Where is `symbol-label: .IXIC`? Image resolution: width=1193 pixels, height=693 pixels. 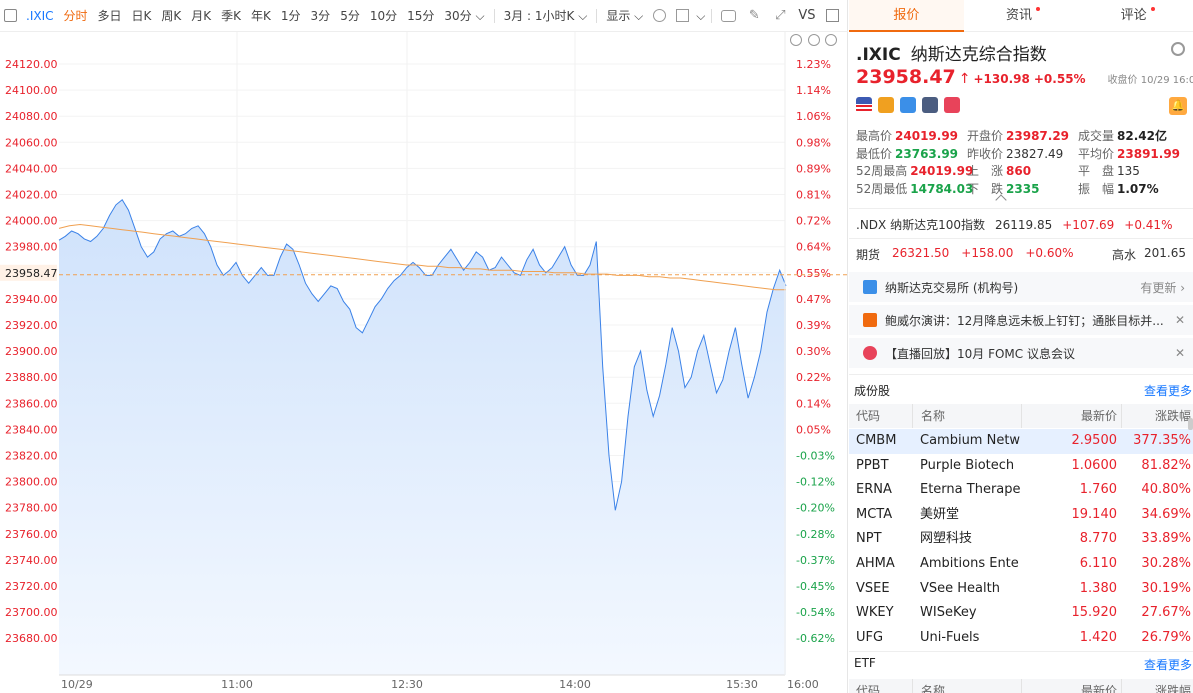
symbol-label: .IXIC is located at coordinates (40, 15).